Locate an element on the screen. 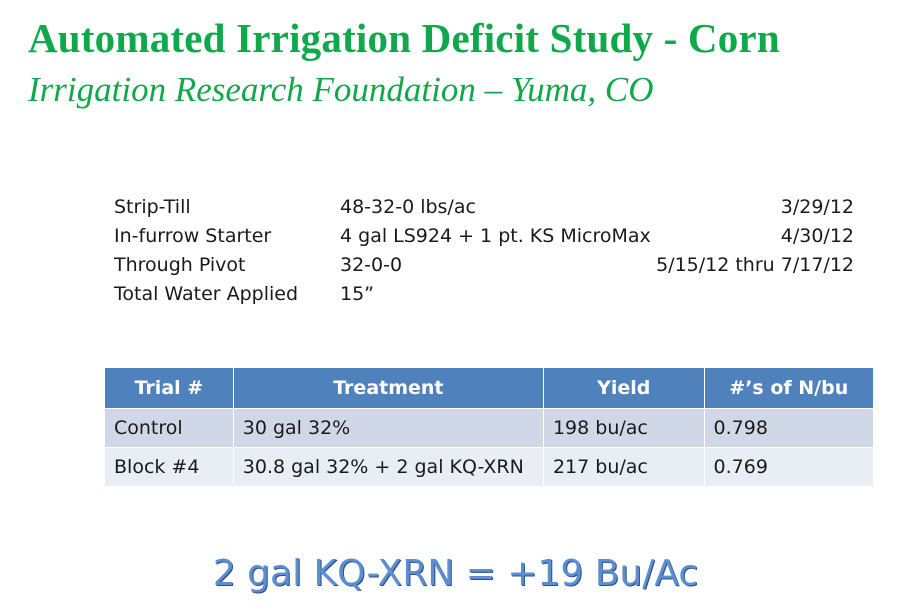 The height and width of the screenshot is (616, 911). cell-yield: 217 bu/ac is located at coordinates (624, 466).